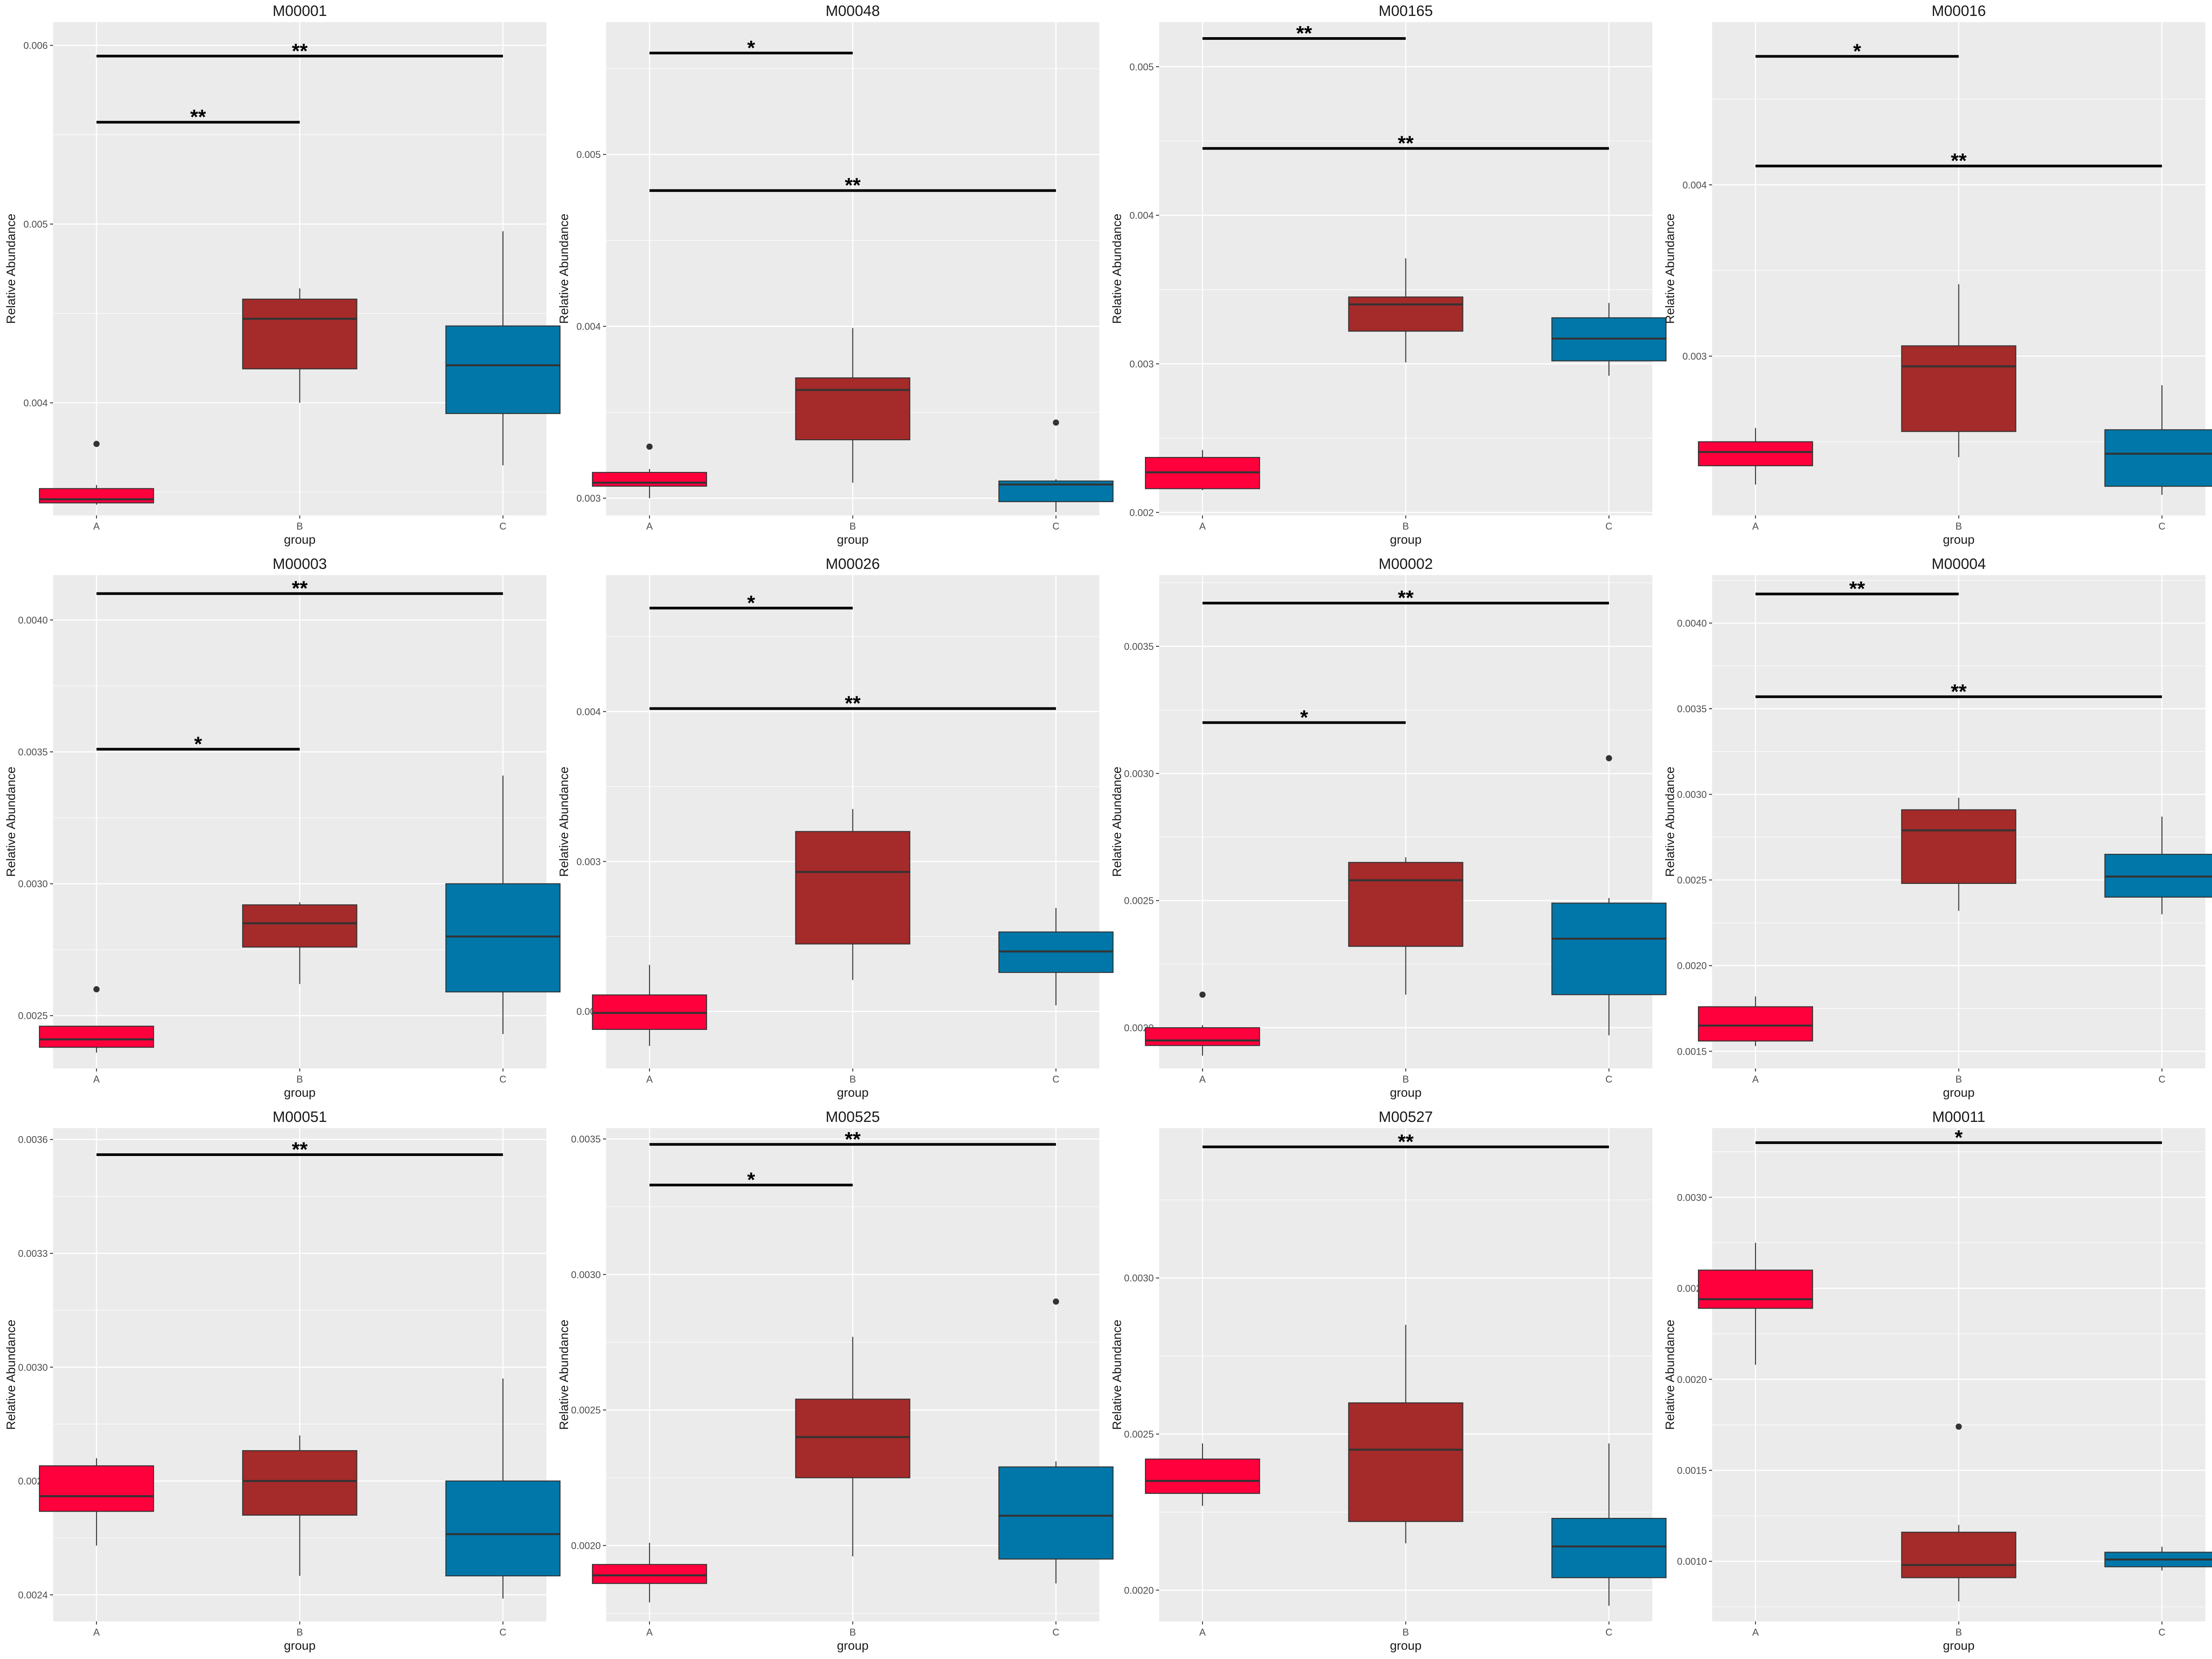 The width and height of the screenshot is (2212, 1659). I want to click on y-tick-label: 0.006, so click(36, 46).